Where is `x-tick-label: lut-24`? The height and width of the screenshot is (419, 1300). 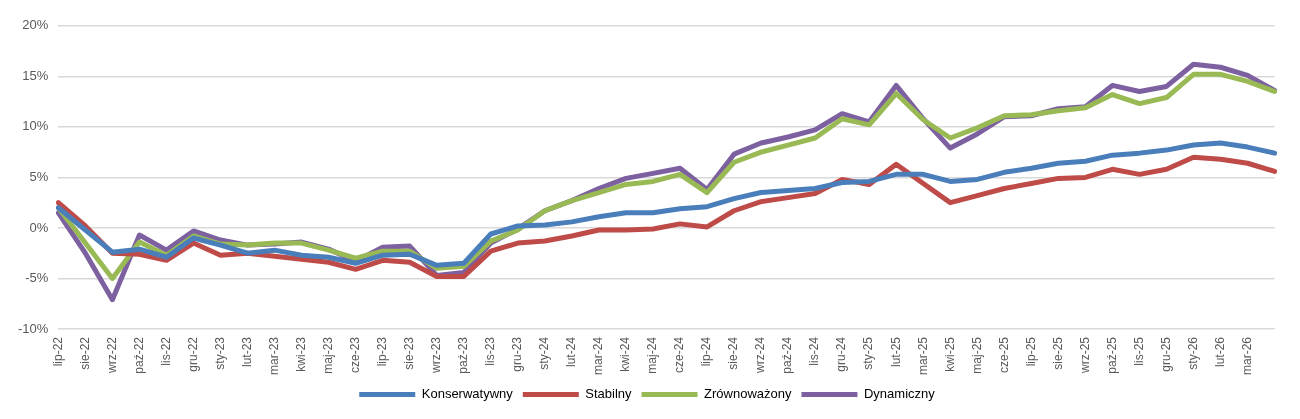
x-tick-label: lut-24 is located at coordinates (571, 352).